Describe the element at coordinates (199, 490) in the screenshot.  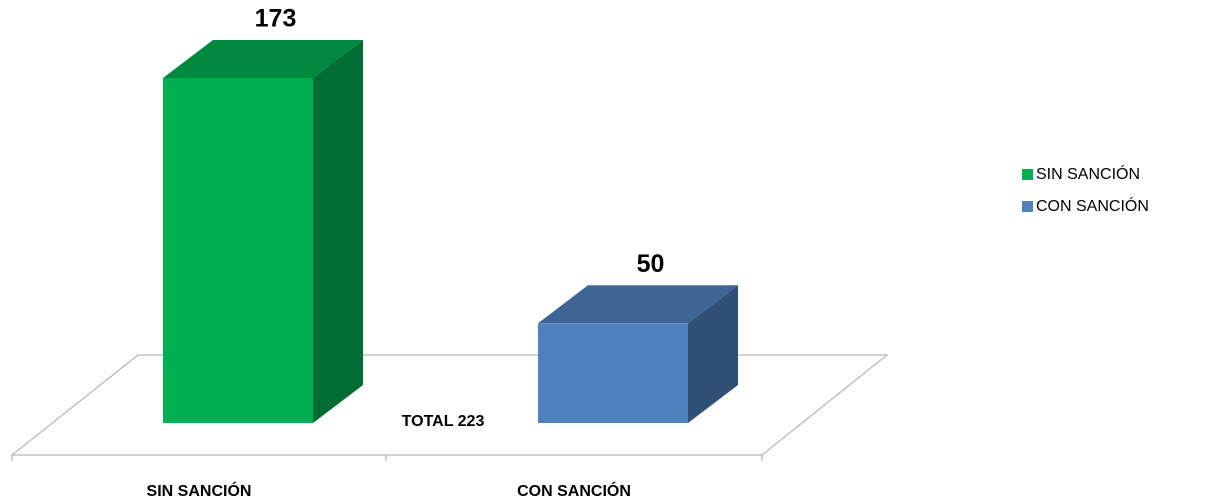
I see `x-tick-label: SIN SANCIÓN` at that location.